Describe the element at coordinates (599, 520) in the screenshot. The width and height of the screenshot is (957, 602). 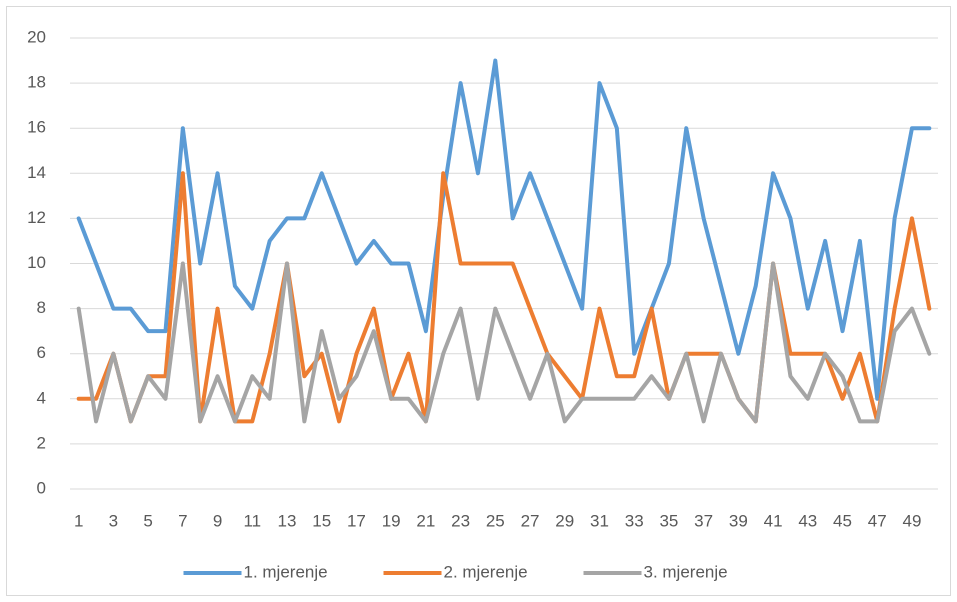
I see `x-tick-label: 31` at that location.